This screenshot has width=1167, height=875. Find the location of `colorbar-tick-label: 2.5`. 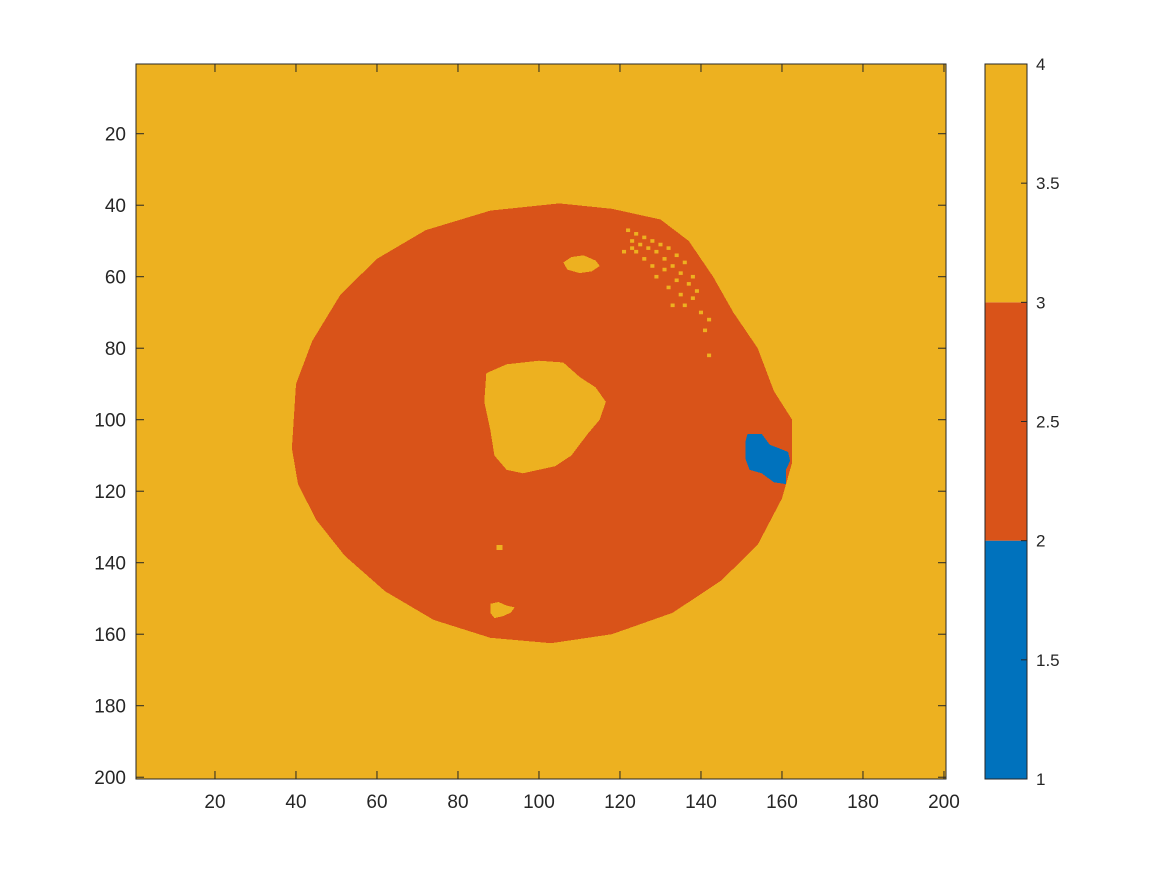

colorbar-tick-label: 2.5 is located at coordinates (1048, 422).